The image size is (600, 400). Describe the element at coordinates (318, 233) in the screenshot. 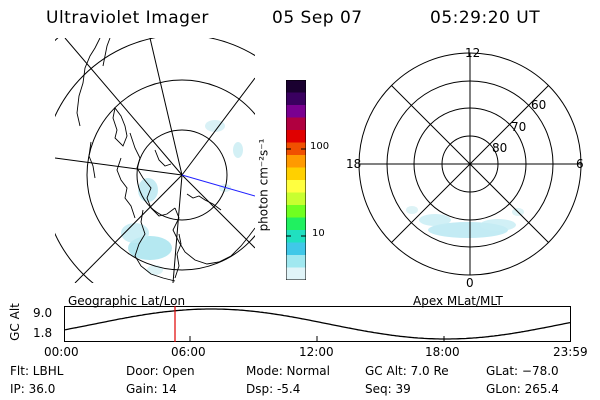

I see `colorbar-tick-10: 10` at that location.